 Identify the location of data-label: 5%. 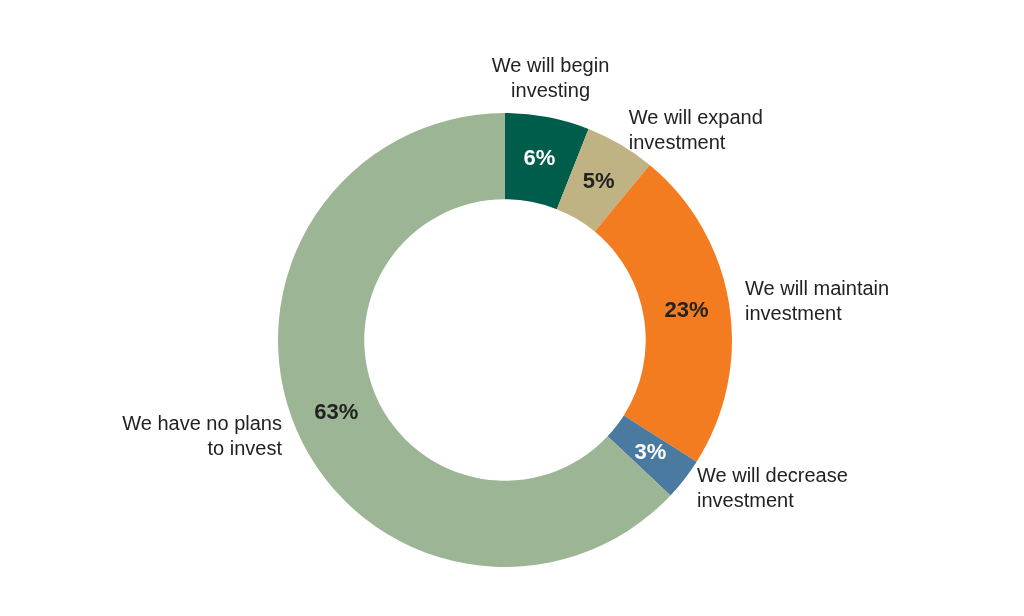
(598, 180).